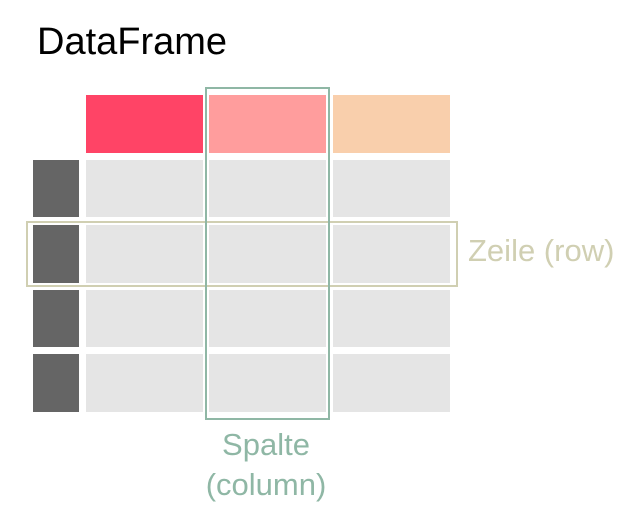 The image size is (637, 520). I want to click on data-cell-r4-c1, so click(144, 383).